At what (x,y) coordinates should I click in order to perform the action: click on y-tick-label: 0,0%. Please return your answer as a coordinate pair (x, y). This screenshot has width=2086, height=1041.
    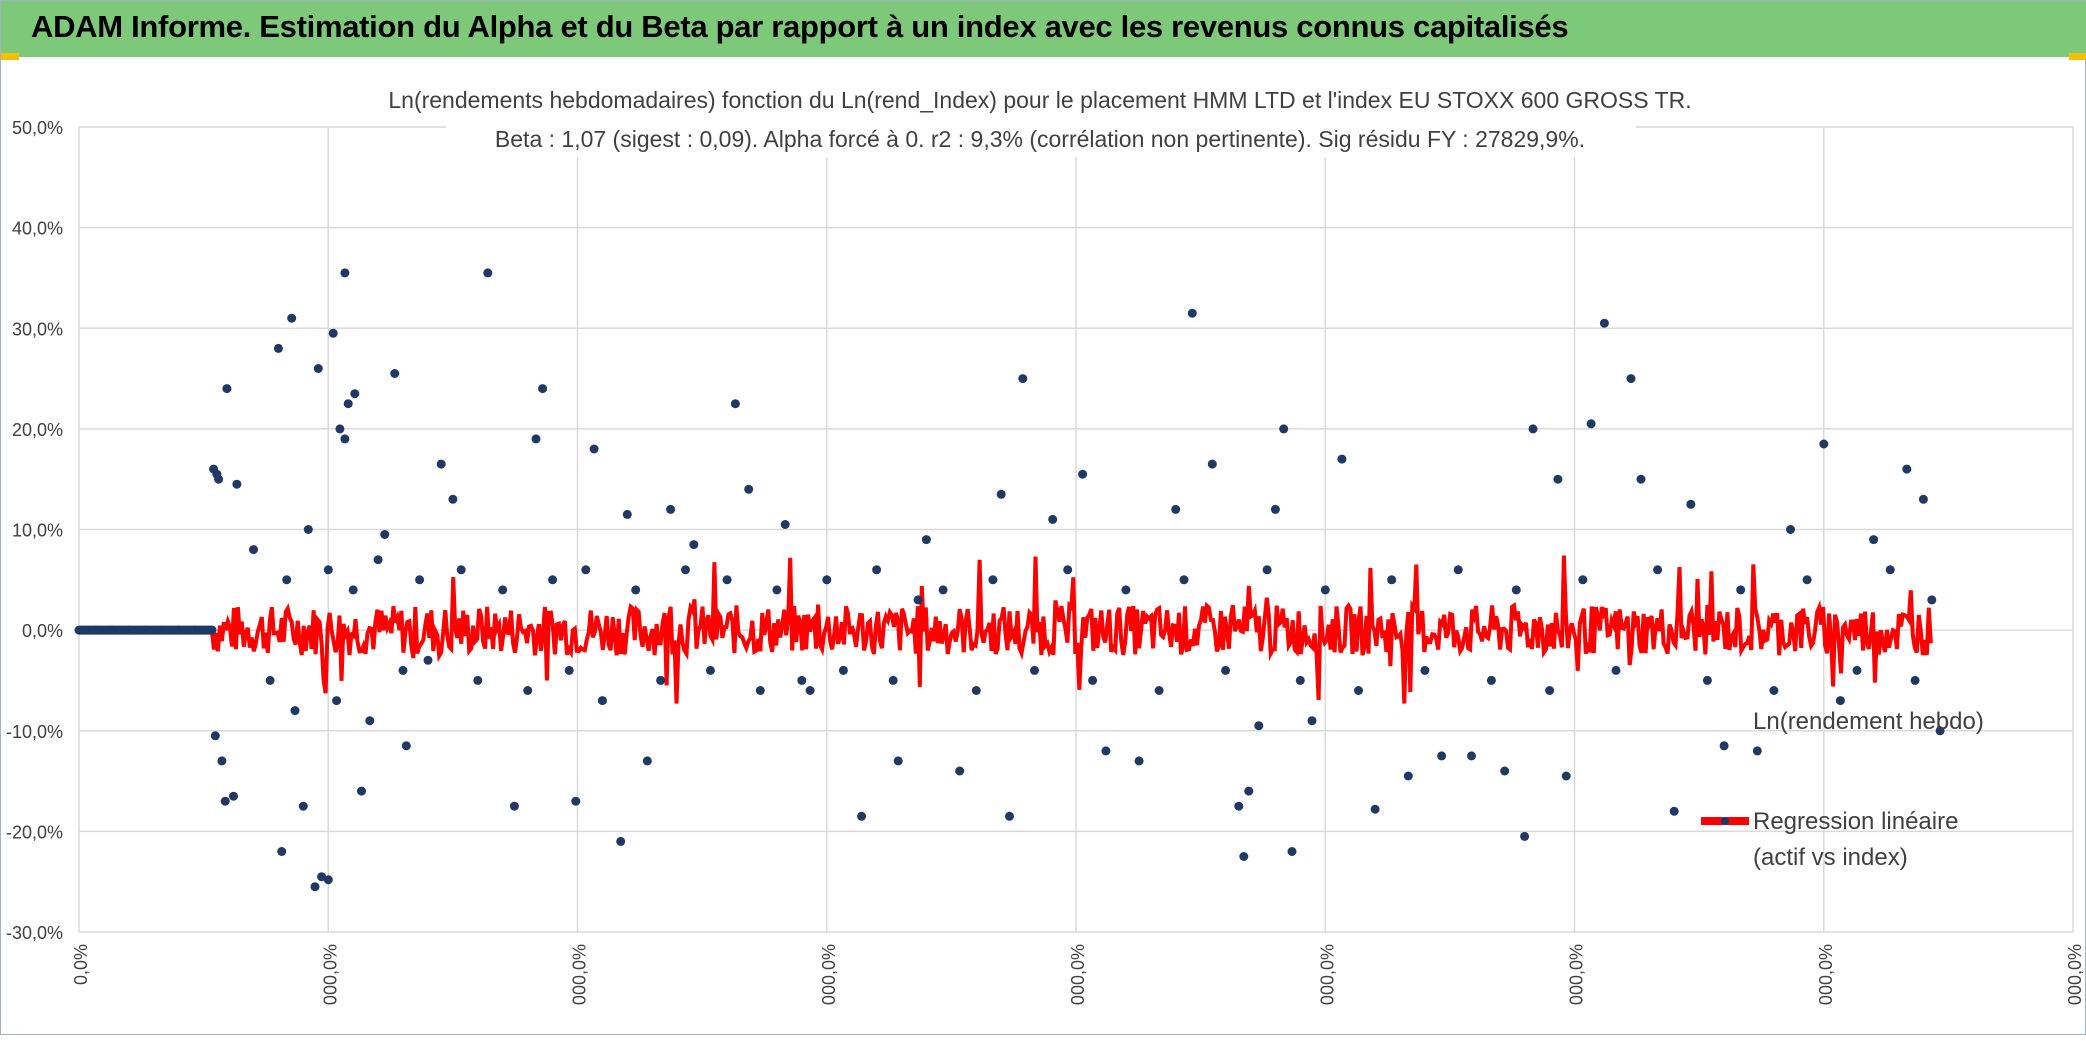
    Looking at the image, I should click on (42, 631).